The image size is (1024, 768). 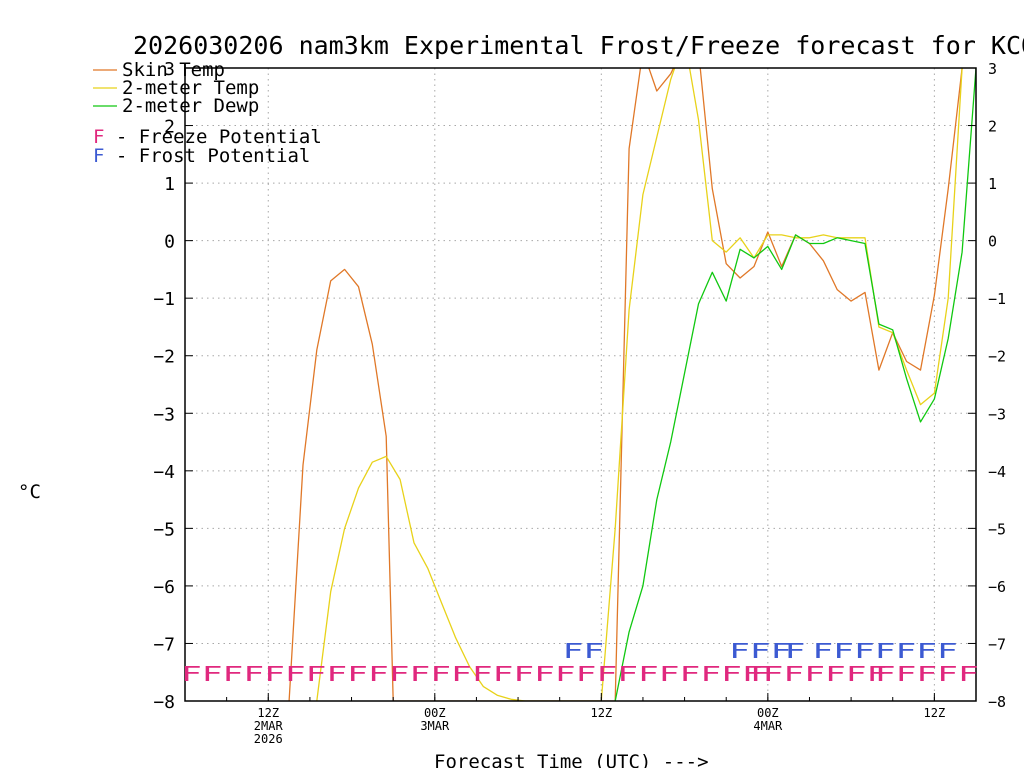 What do you see at coordinates (992, 184) in the screenshot?
I see `y-tick-label-right: 1` at bounding box center [992, 184].